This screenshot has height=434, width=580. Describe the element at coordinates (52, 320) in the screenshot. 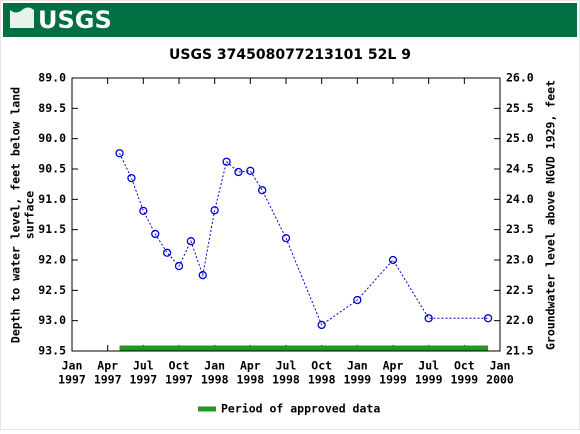

I see `y-tick-label: 93.0` at that location.